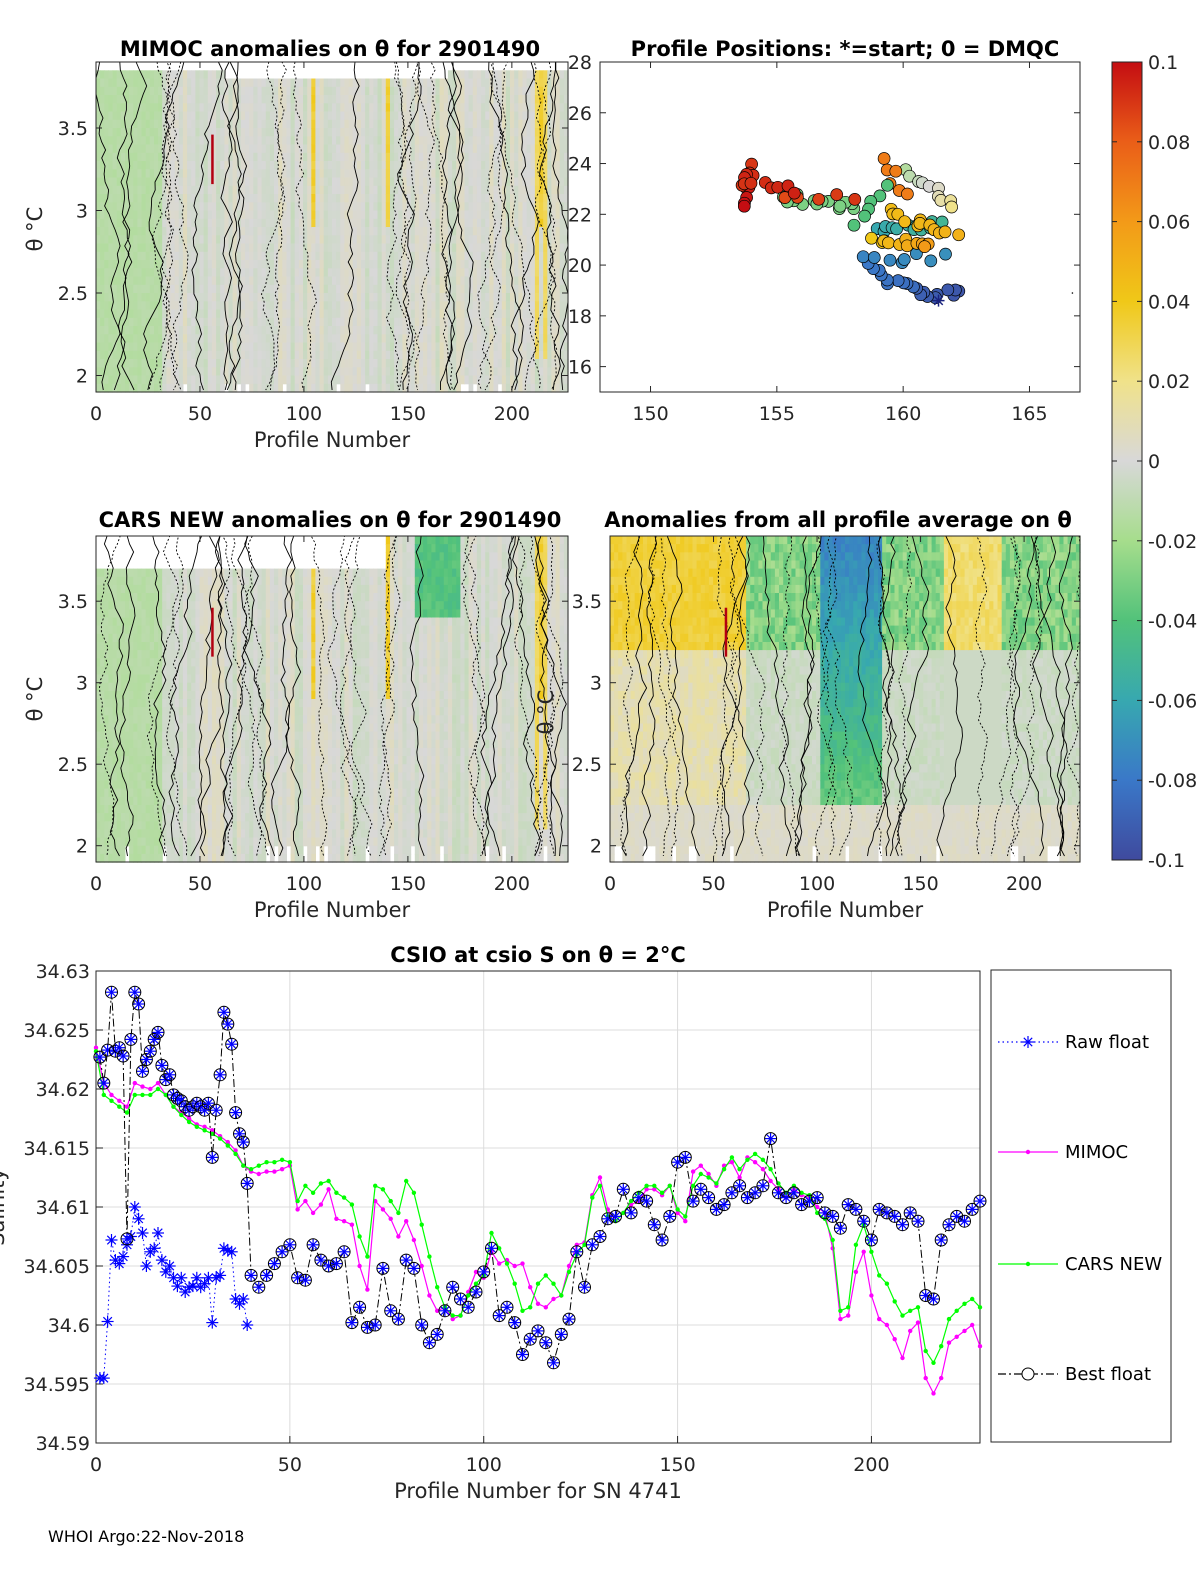 This screenshot has width=1200, height=1575. I want to click on axes-box, so click(332, 227).